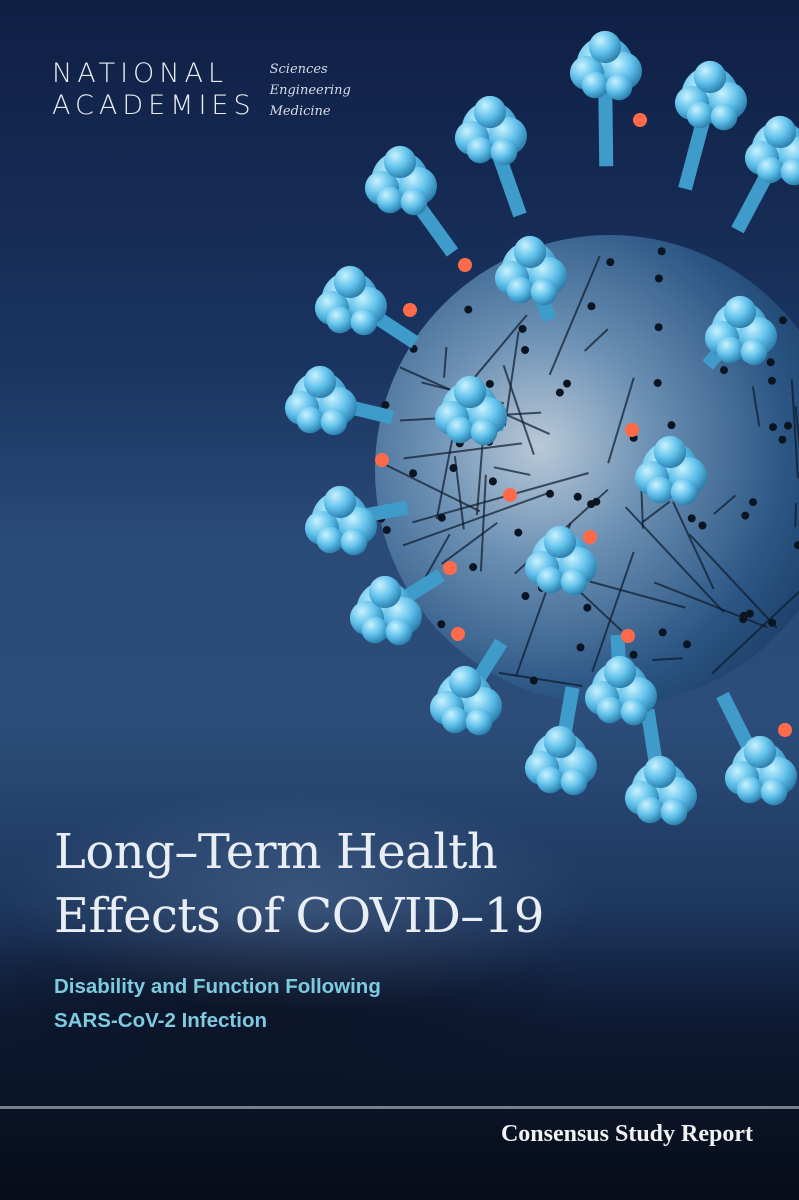 This screenshot has width=799, height=1200. I want to click on logo-line-2: ACADEMIES, so click(154, 105).